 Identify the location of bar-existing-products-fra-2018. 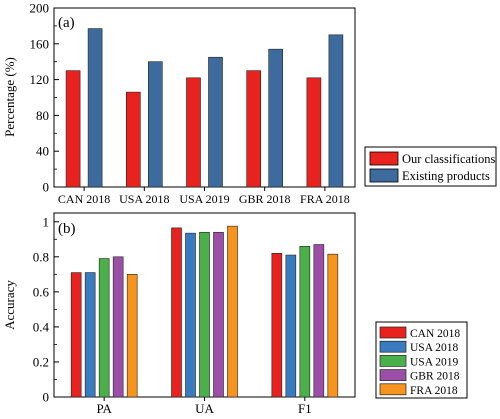
(336, 111).